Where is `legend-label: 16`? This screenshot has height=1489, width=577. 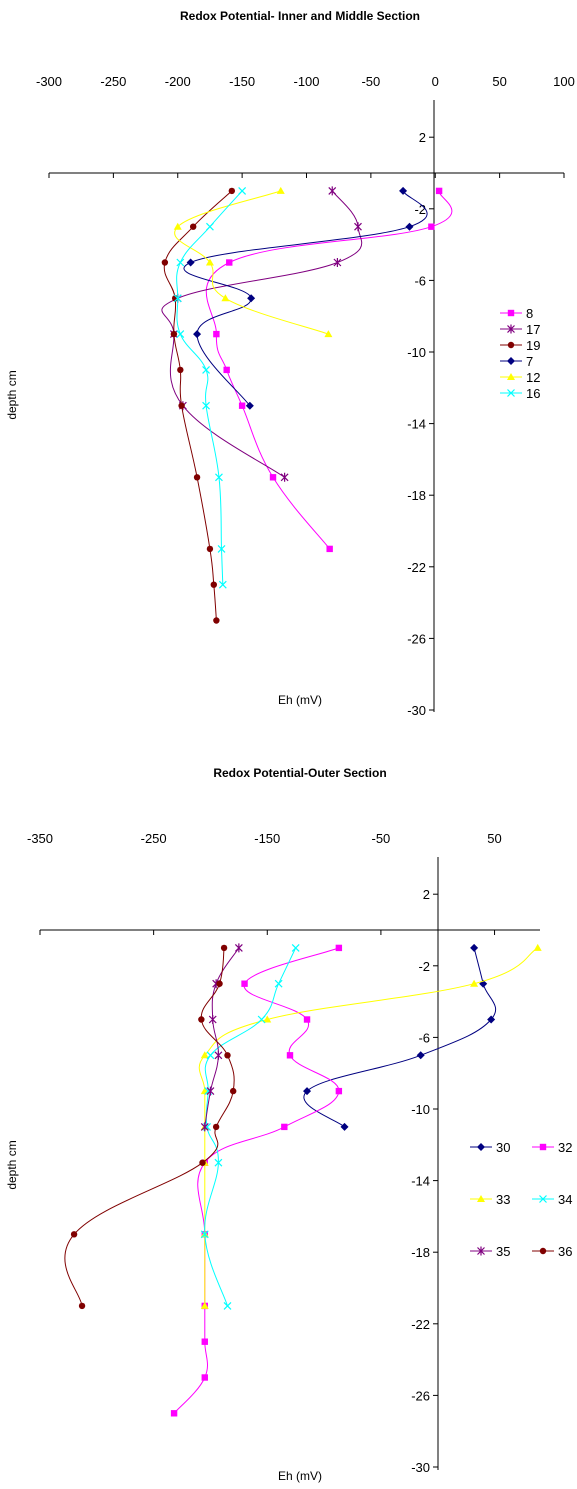
legend-label: 16 is located at coordinates (533, 393).